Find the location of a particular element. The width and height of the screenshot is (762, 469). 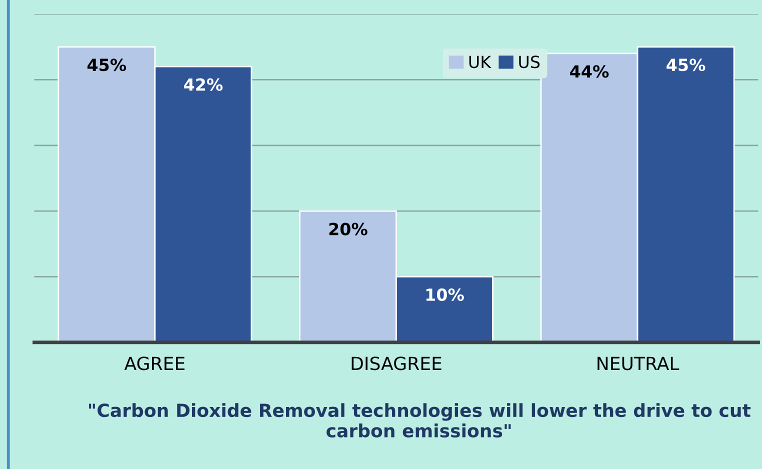

x-tick-label: DISAGREE is located at coordinates (397, 363).